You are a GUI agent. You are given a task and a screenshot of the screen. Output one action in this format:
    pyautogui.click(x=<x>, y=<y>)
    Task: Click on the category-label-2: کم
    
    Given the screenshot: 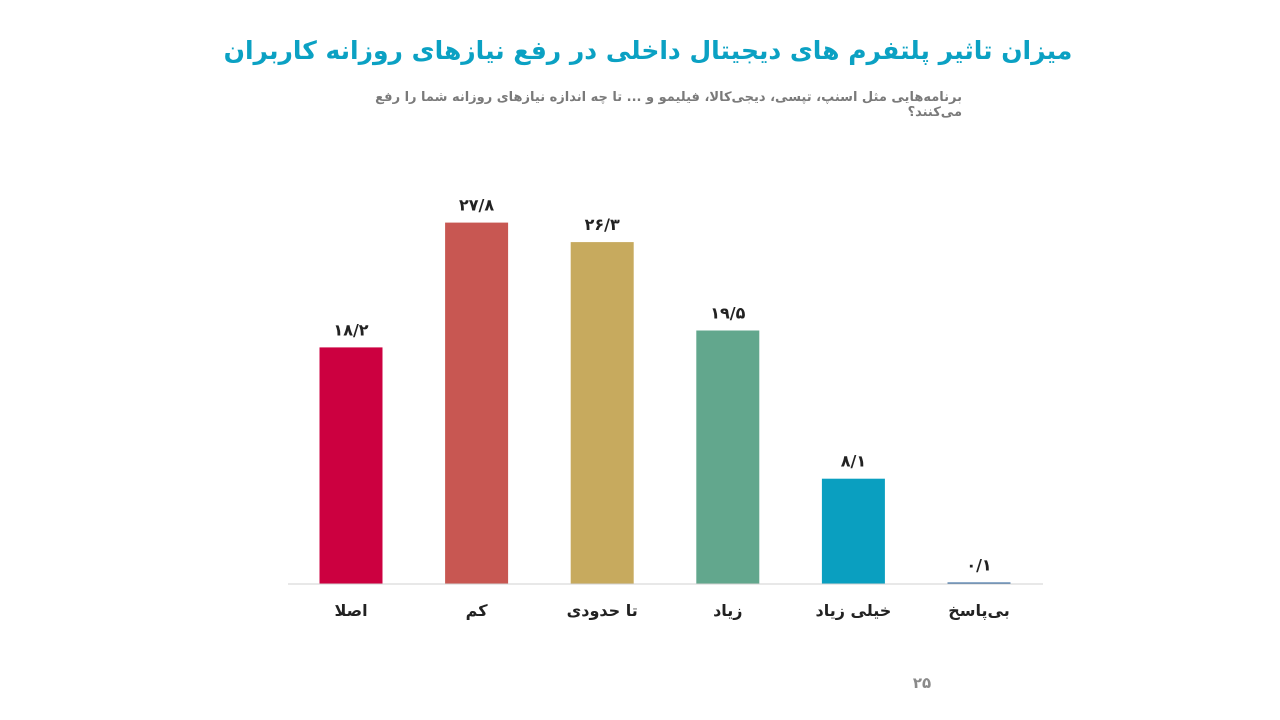 What is the action you would take?
    pyautogui.click(x=477, y=610)
    